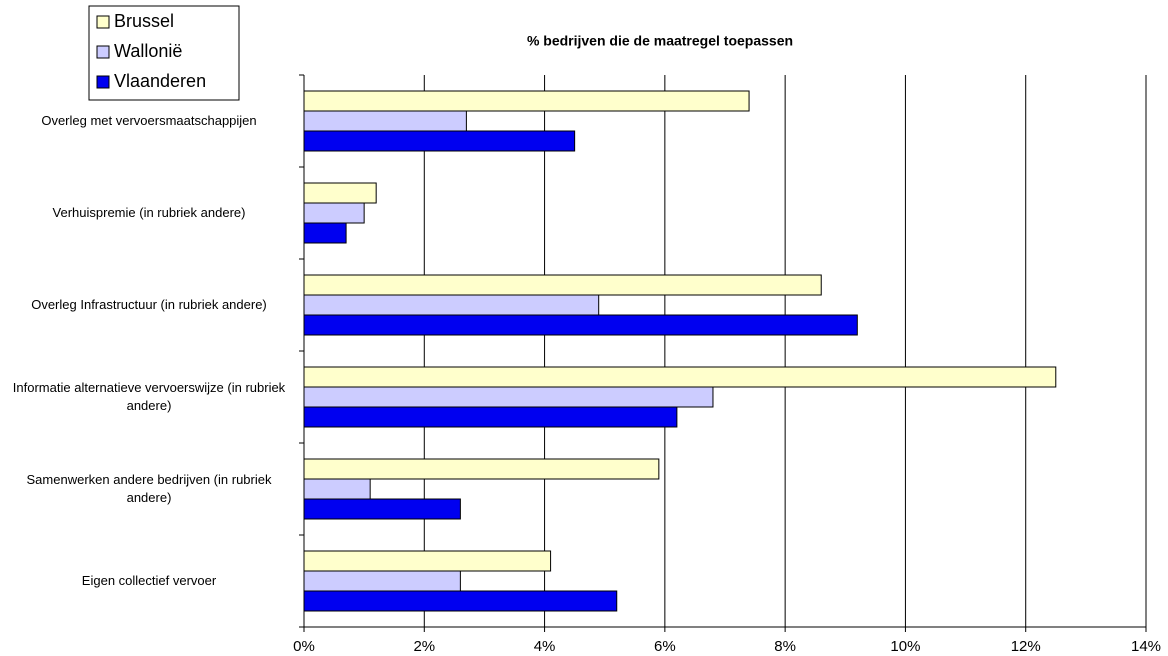 The width and height of the screenshot is (1168, 656). I want to click on x-tick-label: 12%, so click(1026, 646).